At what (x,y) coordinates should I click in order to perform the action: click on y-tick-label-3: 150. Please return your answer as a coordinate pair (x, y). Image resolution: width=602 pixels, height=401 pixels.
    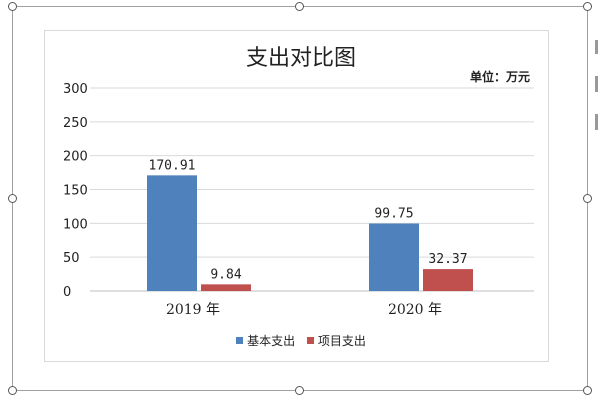
    Looking at the image, I should click on (75, 191).